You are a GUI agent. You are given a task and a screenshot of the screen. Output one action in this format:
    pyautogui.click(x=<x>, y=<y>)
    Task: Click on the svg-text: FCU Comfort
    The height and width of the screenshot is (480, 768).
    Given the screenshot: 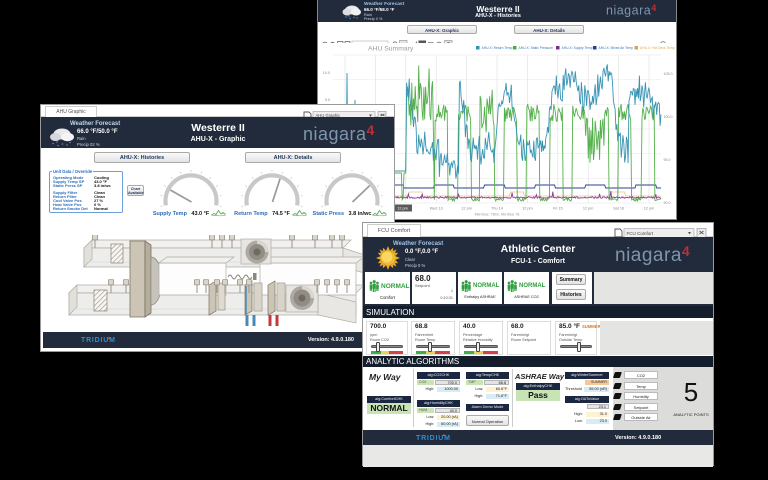 What is the action you would take?
    pyautogui.click(x=640, y=233)
    